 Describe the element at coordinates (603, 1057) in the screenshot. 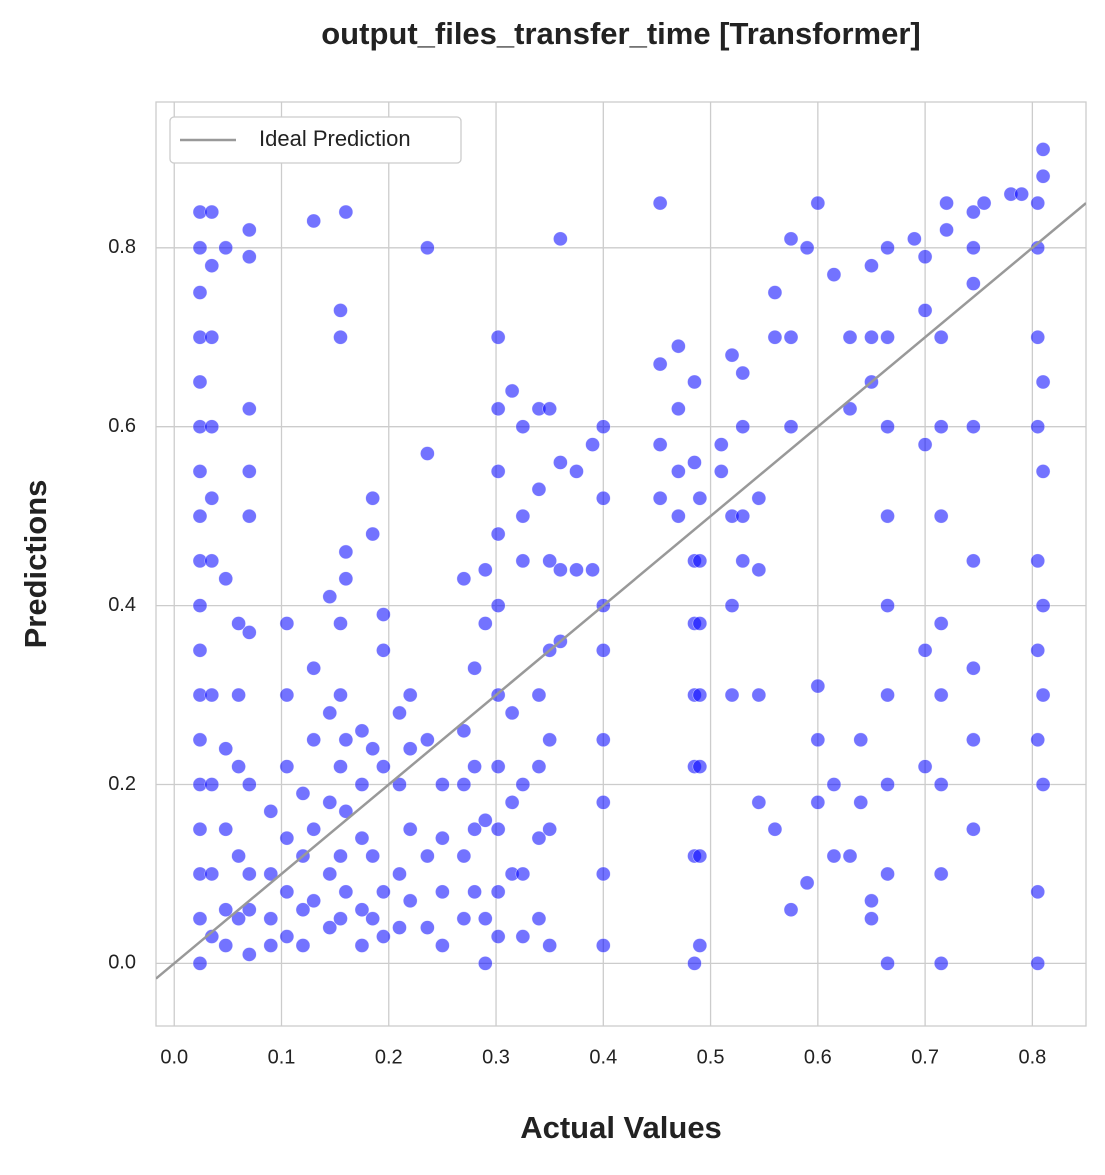

I see `x-tick-label: 0.4` at that location.